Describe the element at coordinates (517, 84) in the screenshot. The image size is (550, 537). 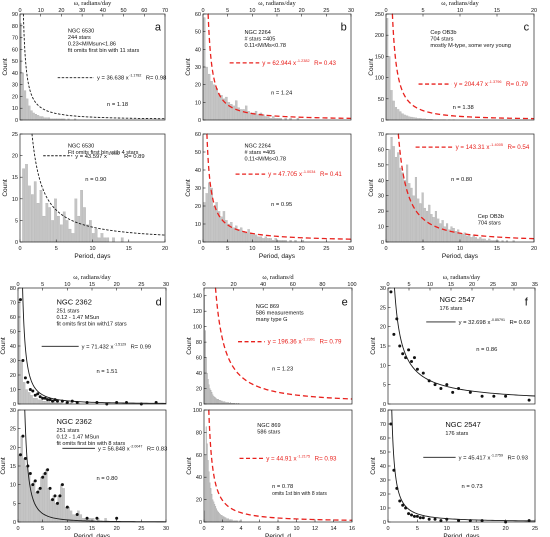
I see `r-value-text: R= 0.79` at that location.